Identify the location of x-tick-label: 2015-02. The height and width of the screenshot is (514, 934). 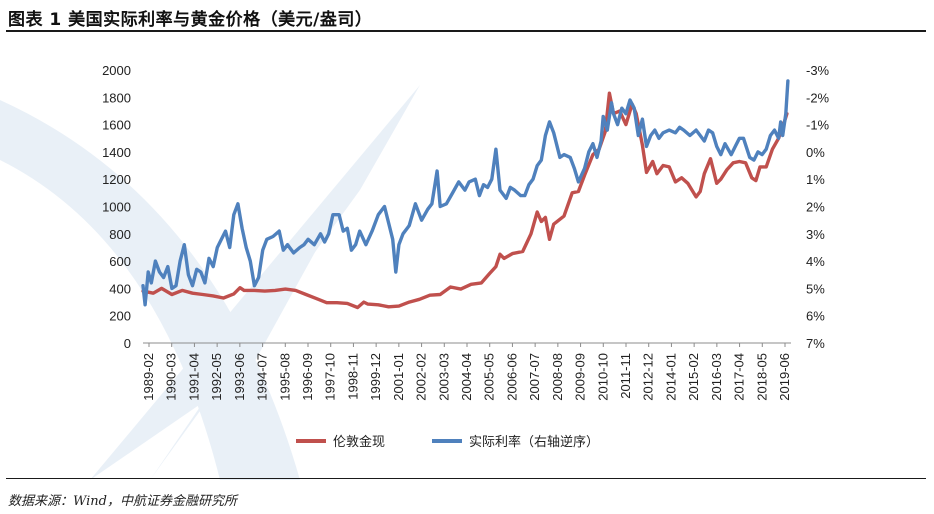
(693, 377).